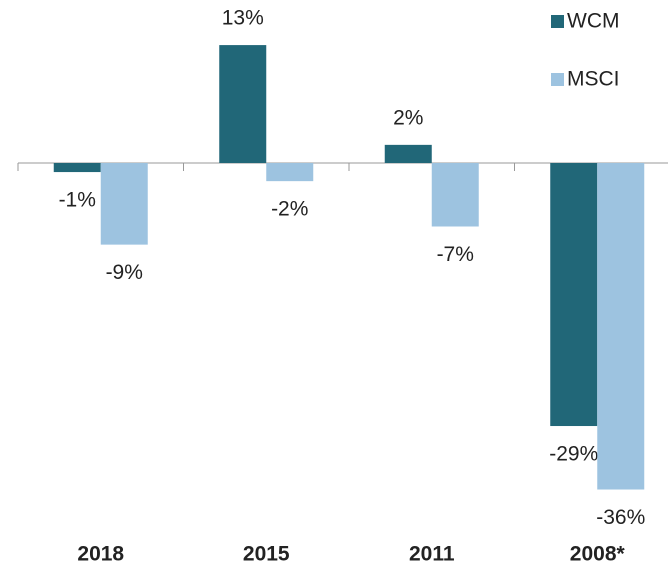  I want to click on x-tick-label: 2008*, so click(598, 554).